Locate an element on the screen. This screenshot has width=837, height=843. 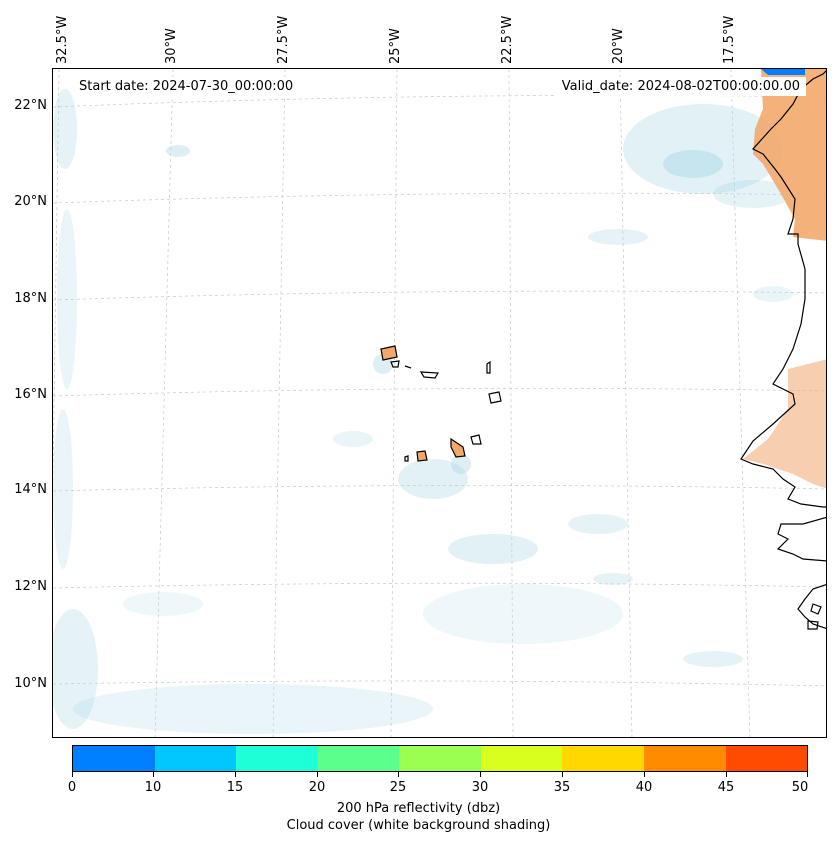
island-maio is located at coordinates (476, 439).